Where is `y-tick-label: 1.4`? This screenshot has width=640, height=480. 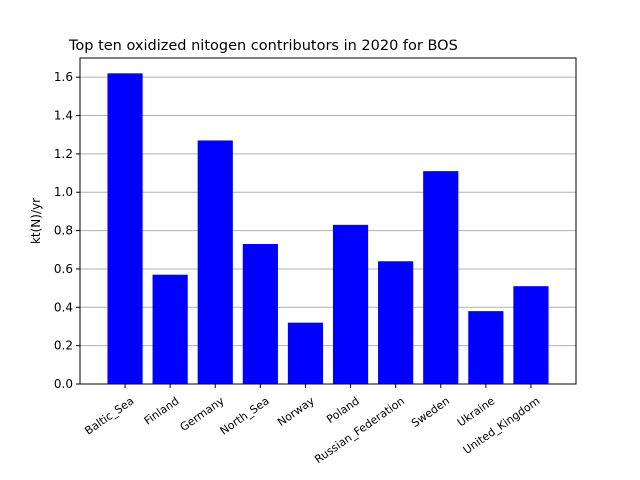 y-tick-label: 1.4 is located at coordinates (63, 116).